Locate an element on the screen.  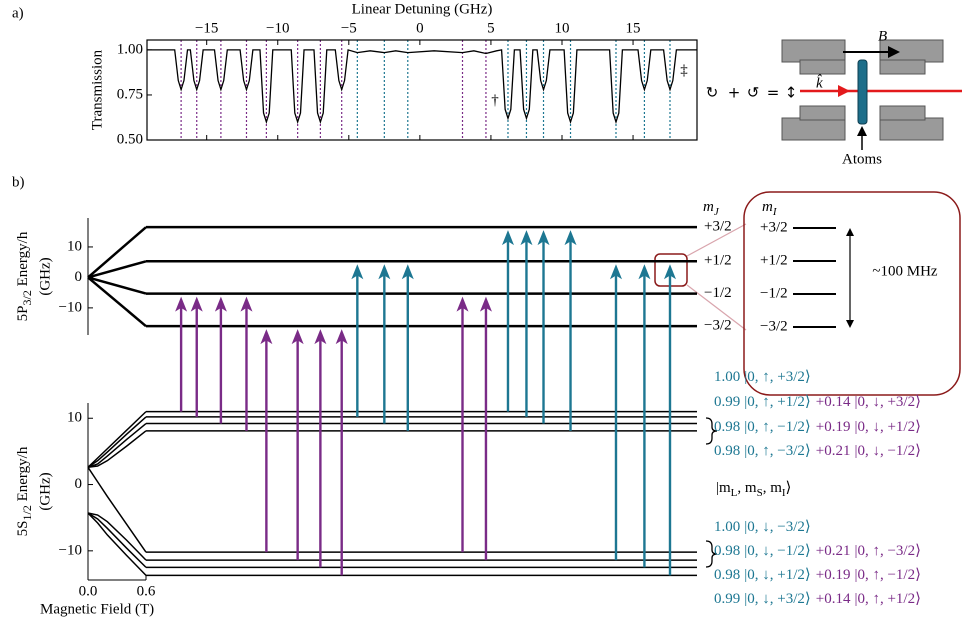
state-label: 0.98 |0, ↓, −1/2⟩ +0.21 |0, ↑, −3/2⟩ is located at coordinates (817, 551).